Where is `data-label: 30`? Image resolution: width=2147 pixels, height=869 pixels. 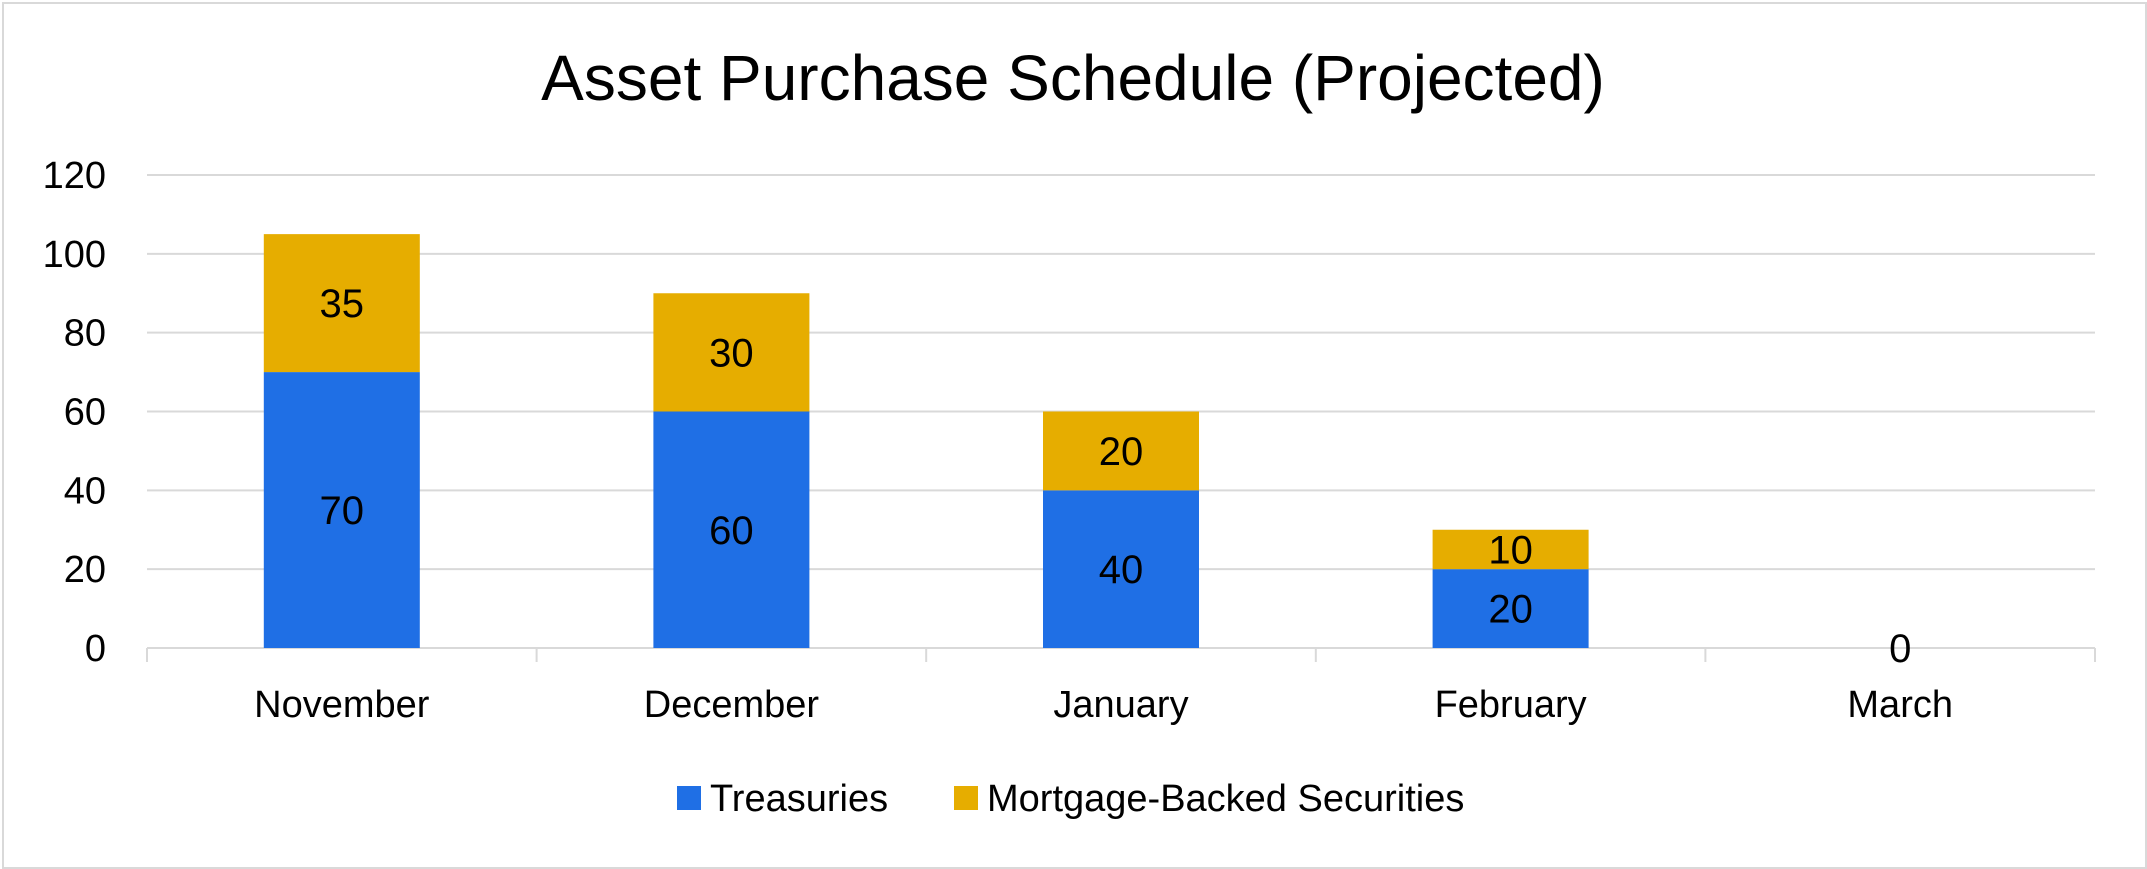
data-label: 30 is located at coordinates (731, 353).